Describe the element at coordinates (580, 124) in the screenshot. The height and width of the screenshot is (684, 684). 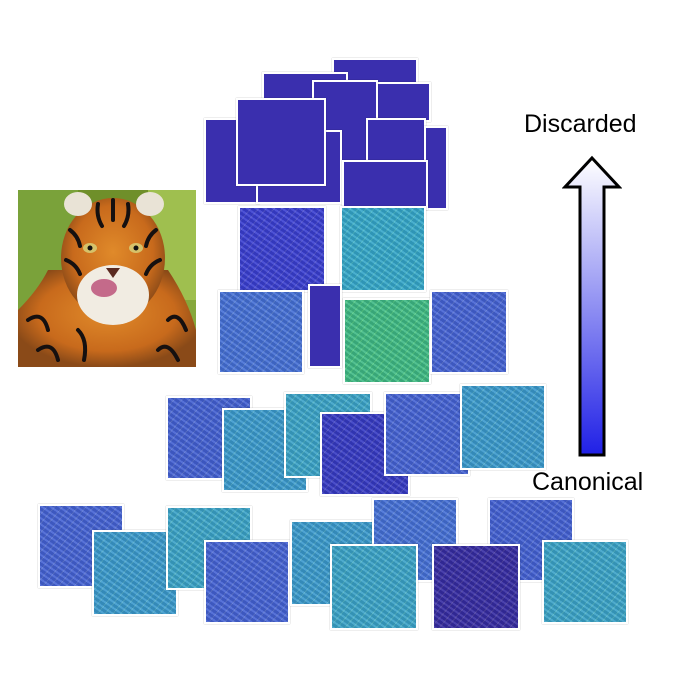
I see `discarded-label: Discarded` at that location.